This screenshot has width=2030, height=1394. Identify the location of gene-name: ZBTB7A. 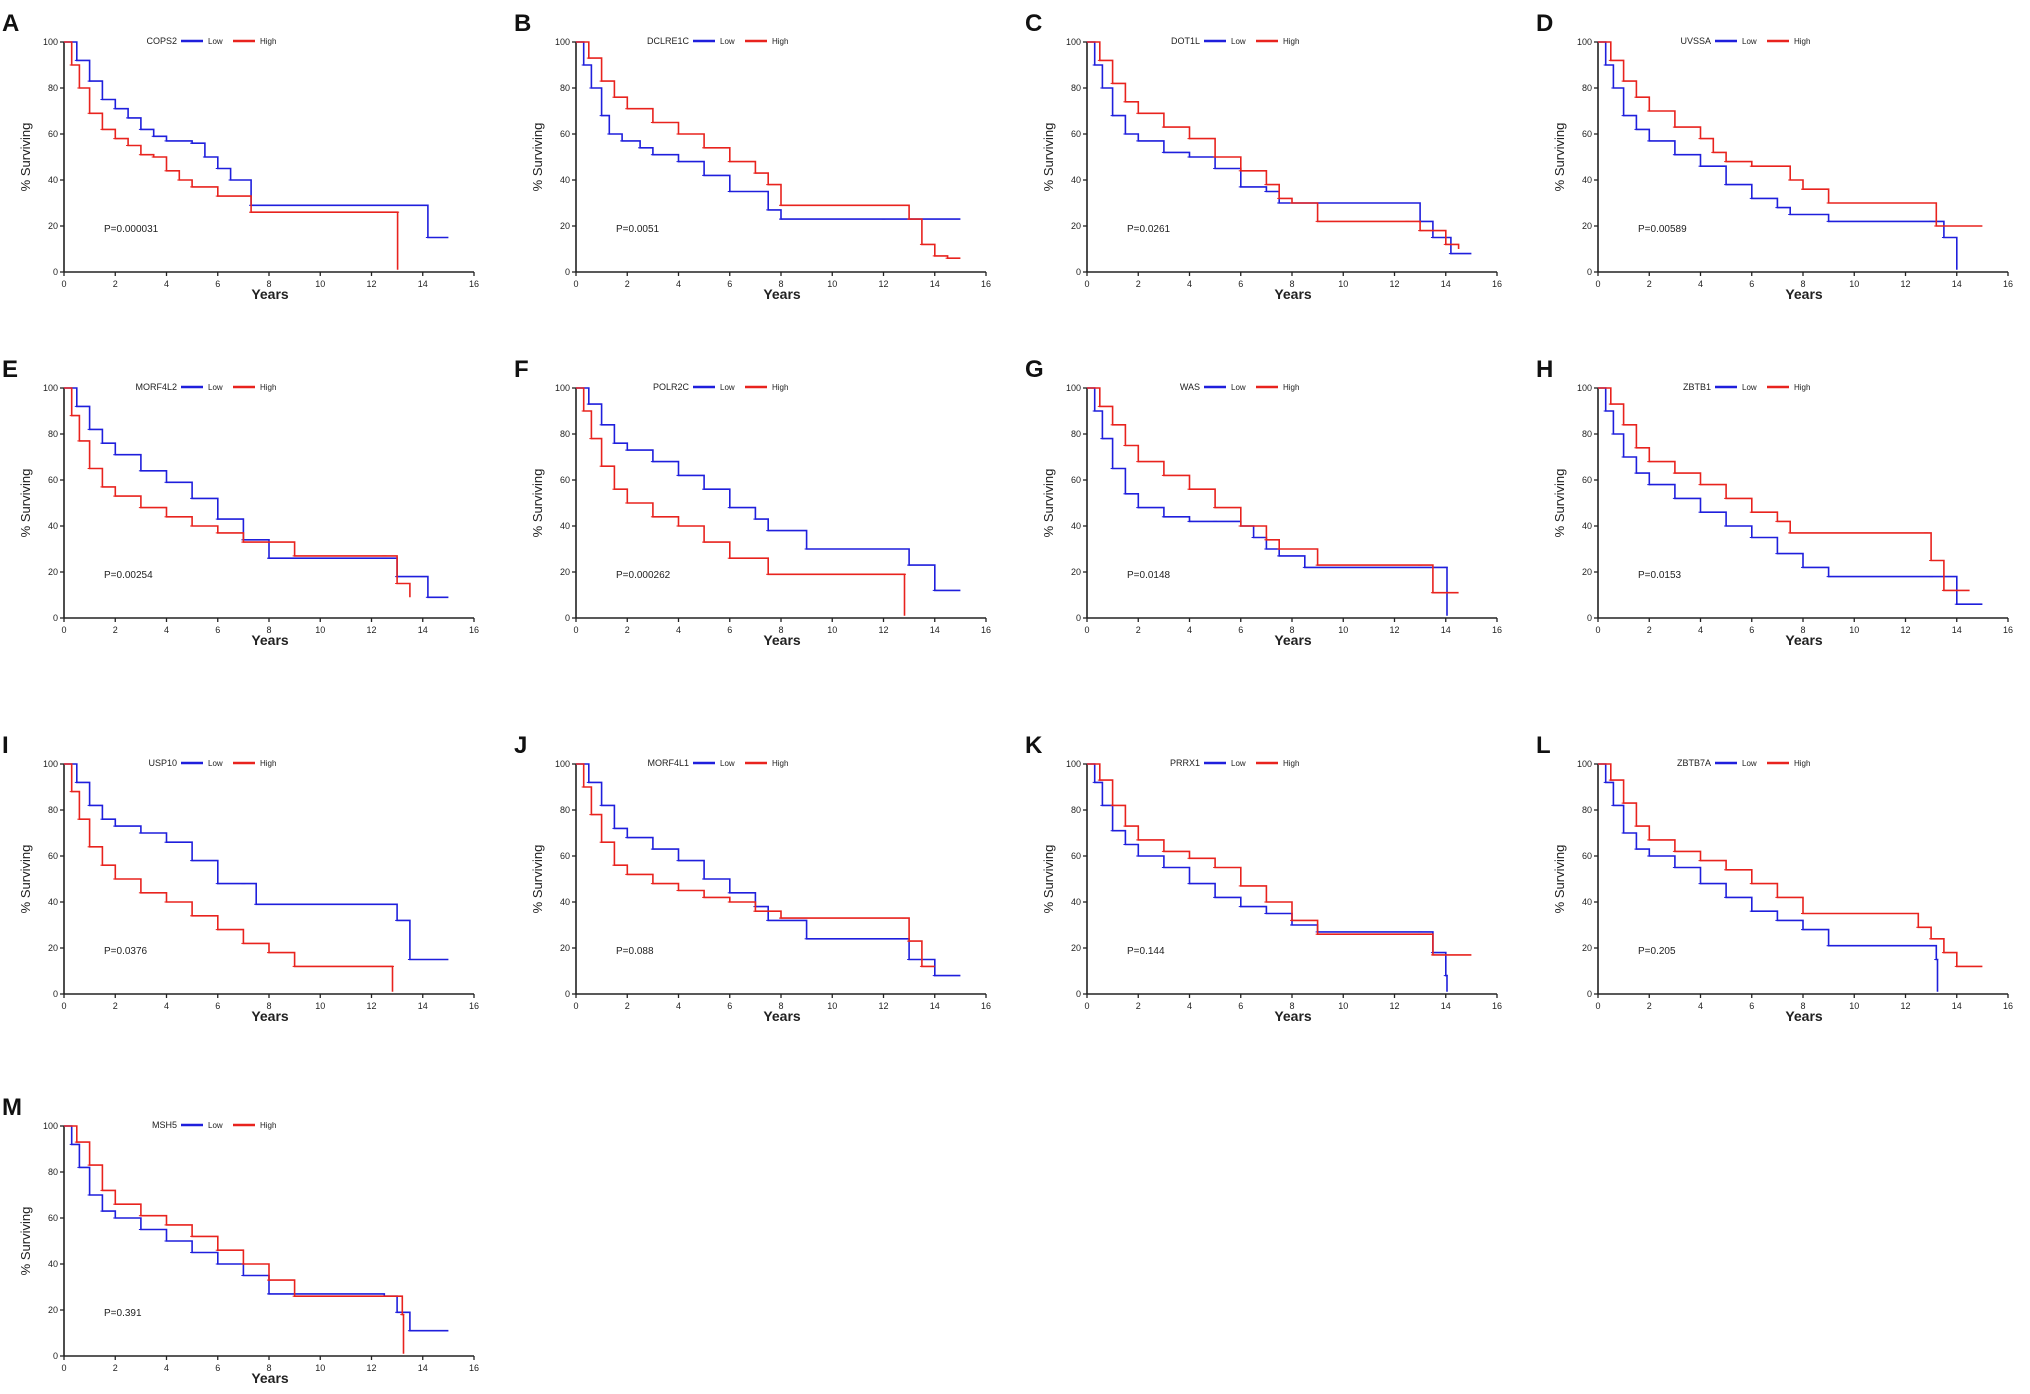
(1694, 763).